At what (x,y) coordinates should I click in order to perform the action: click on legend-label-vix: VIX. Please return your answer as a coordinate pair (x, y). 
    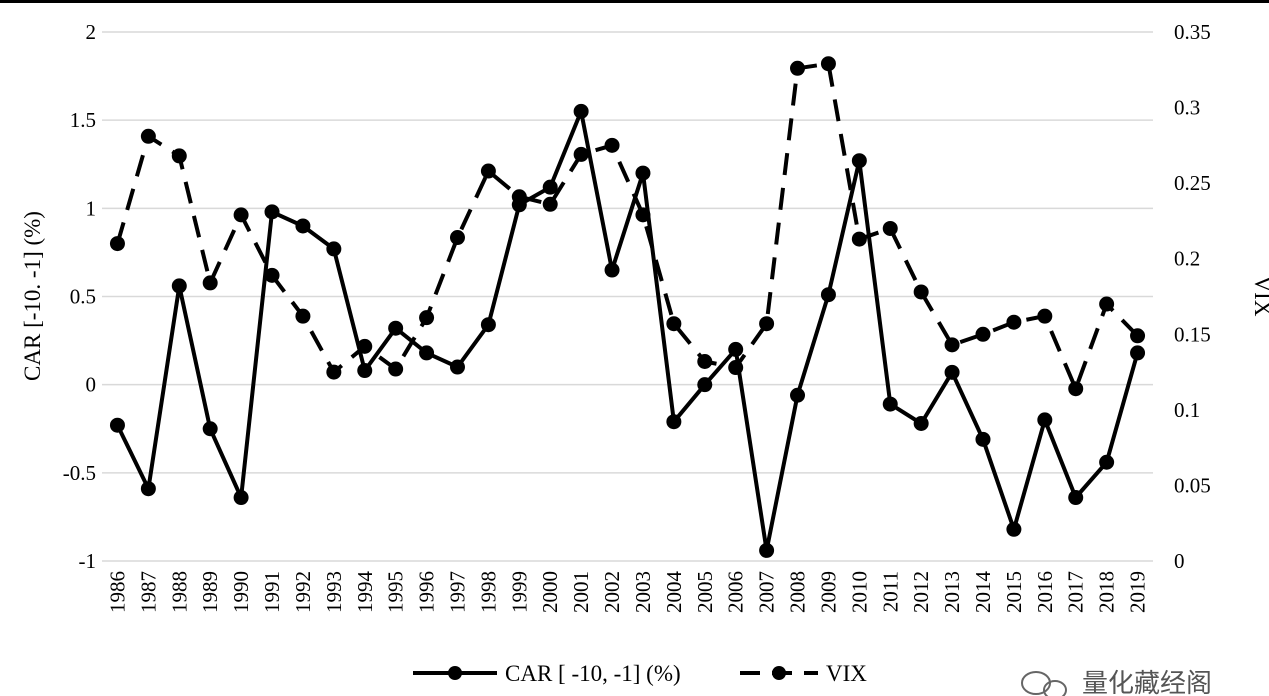
    Looking at the image, I should click on (846, 673).